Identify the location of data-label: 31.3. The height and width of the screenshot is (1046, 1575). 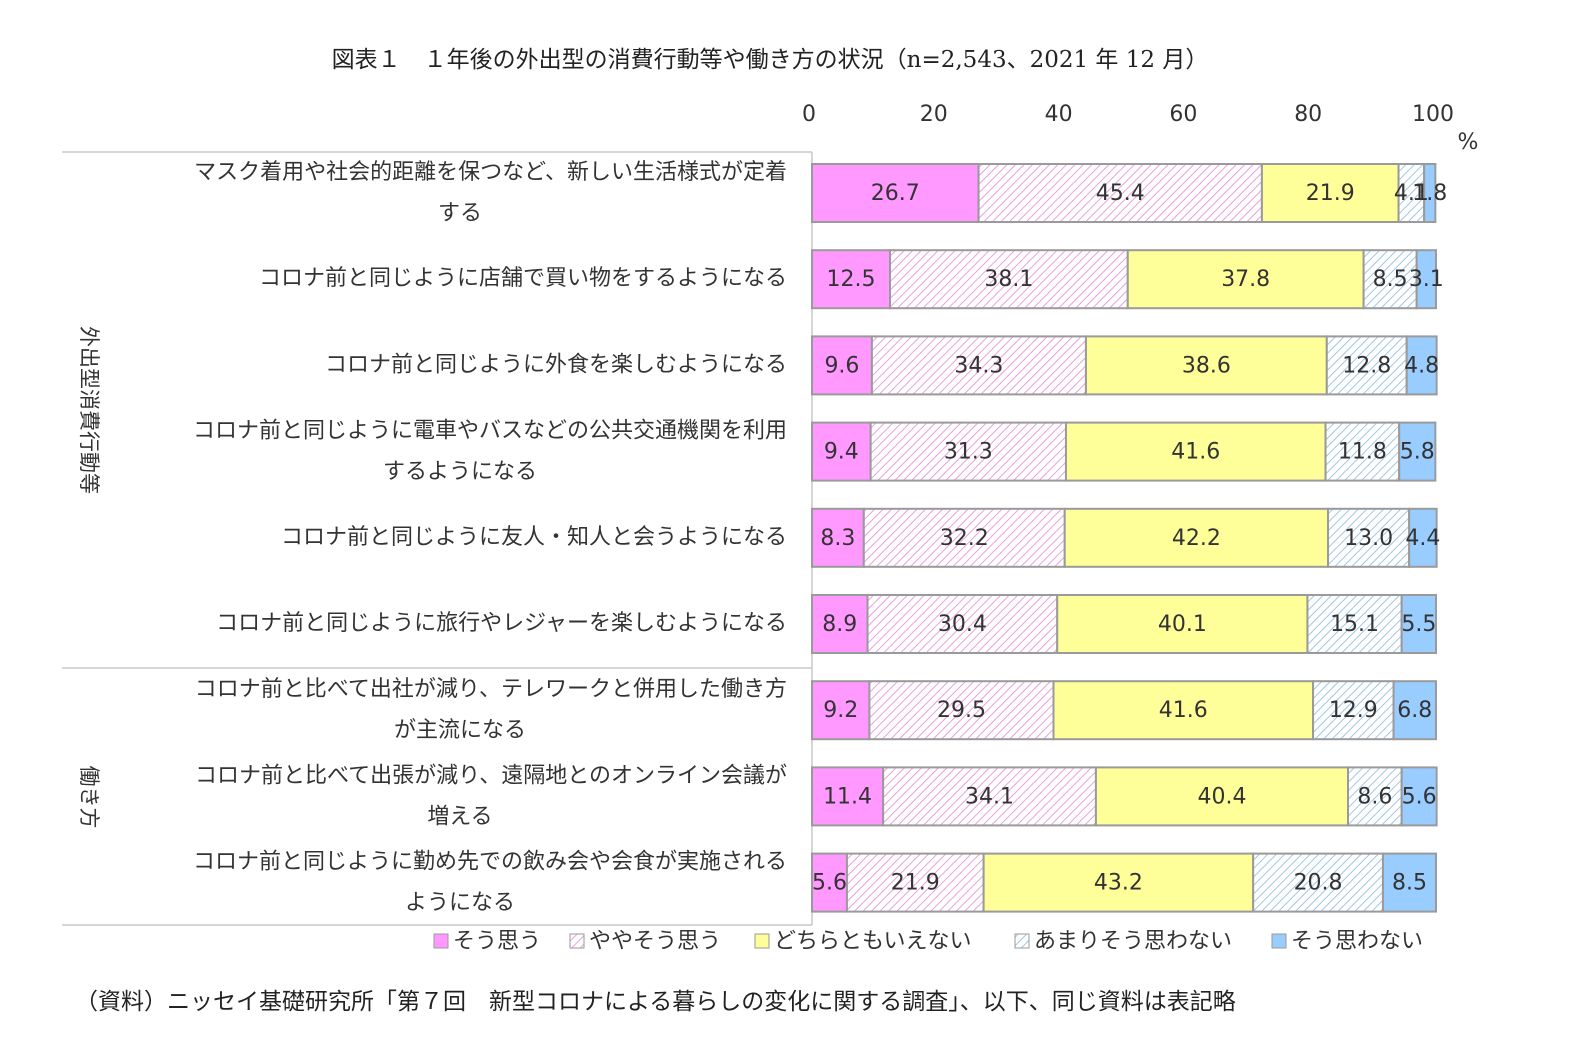
(968, 452).